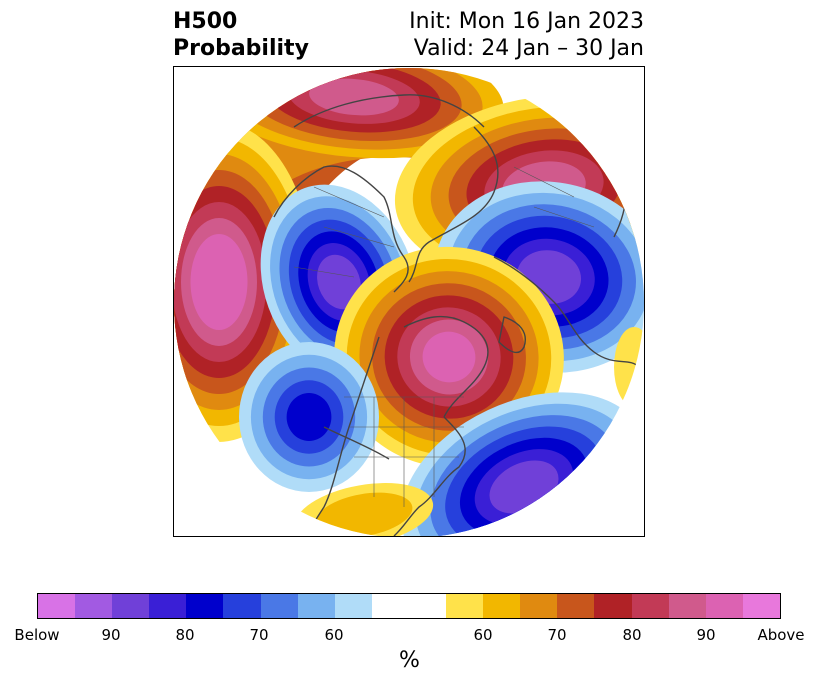  Describe the element at coordinates (526, 21) in the screenshot. I see `init-date: Init: Mon 16 Jan 2023` at that location.